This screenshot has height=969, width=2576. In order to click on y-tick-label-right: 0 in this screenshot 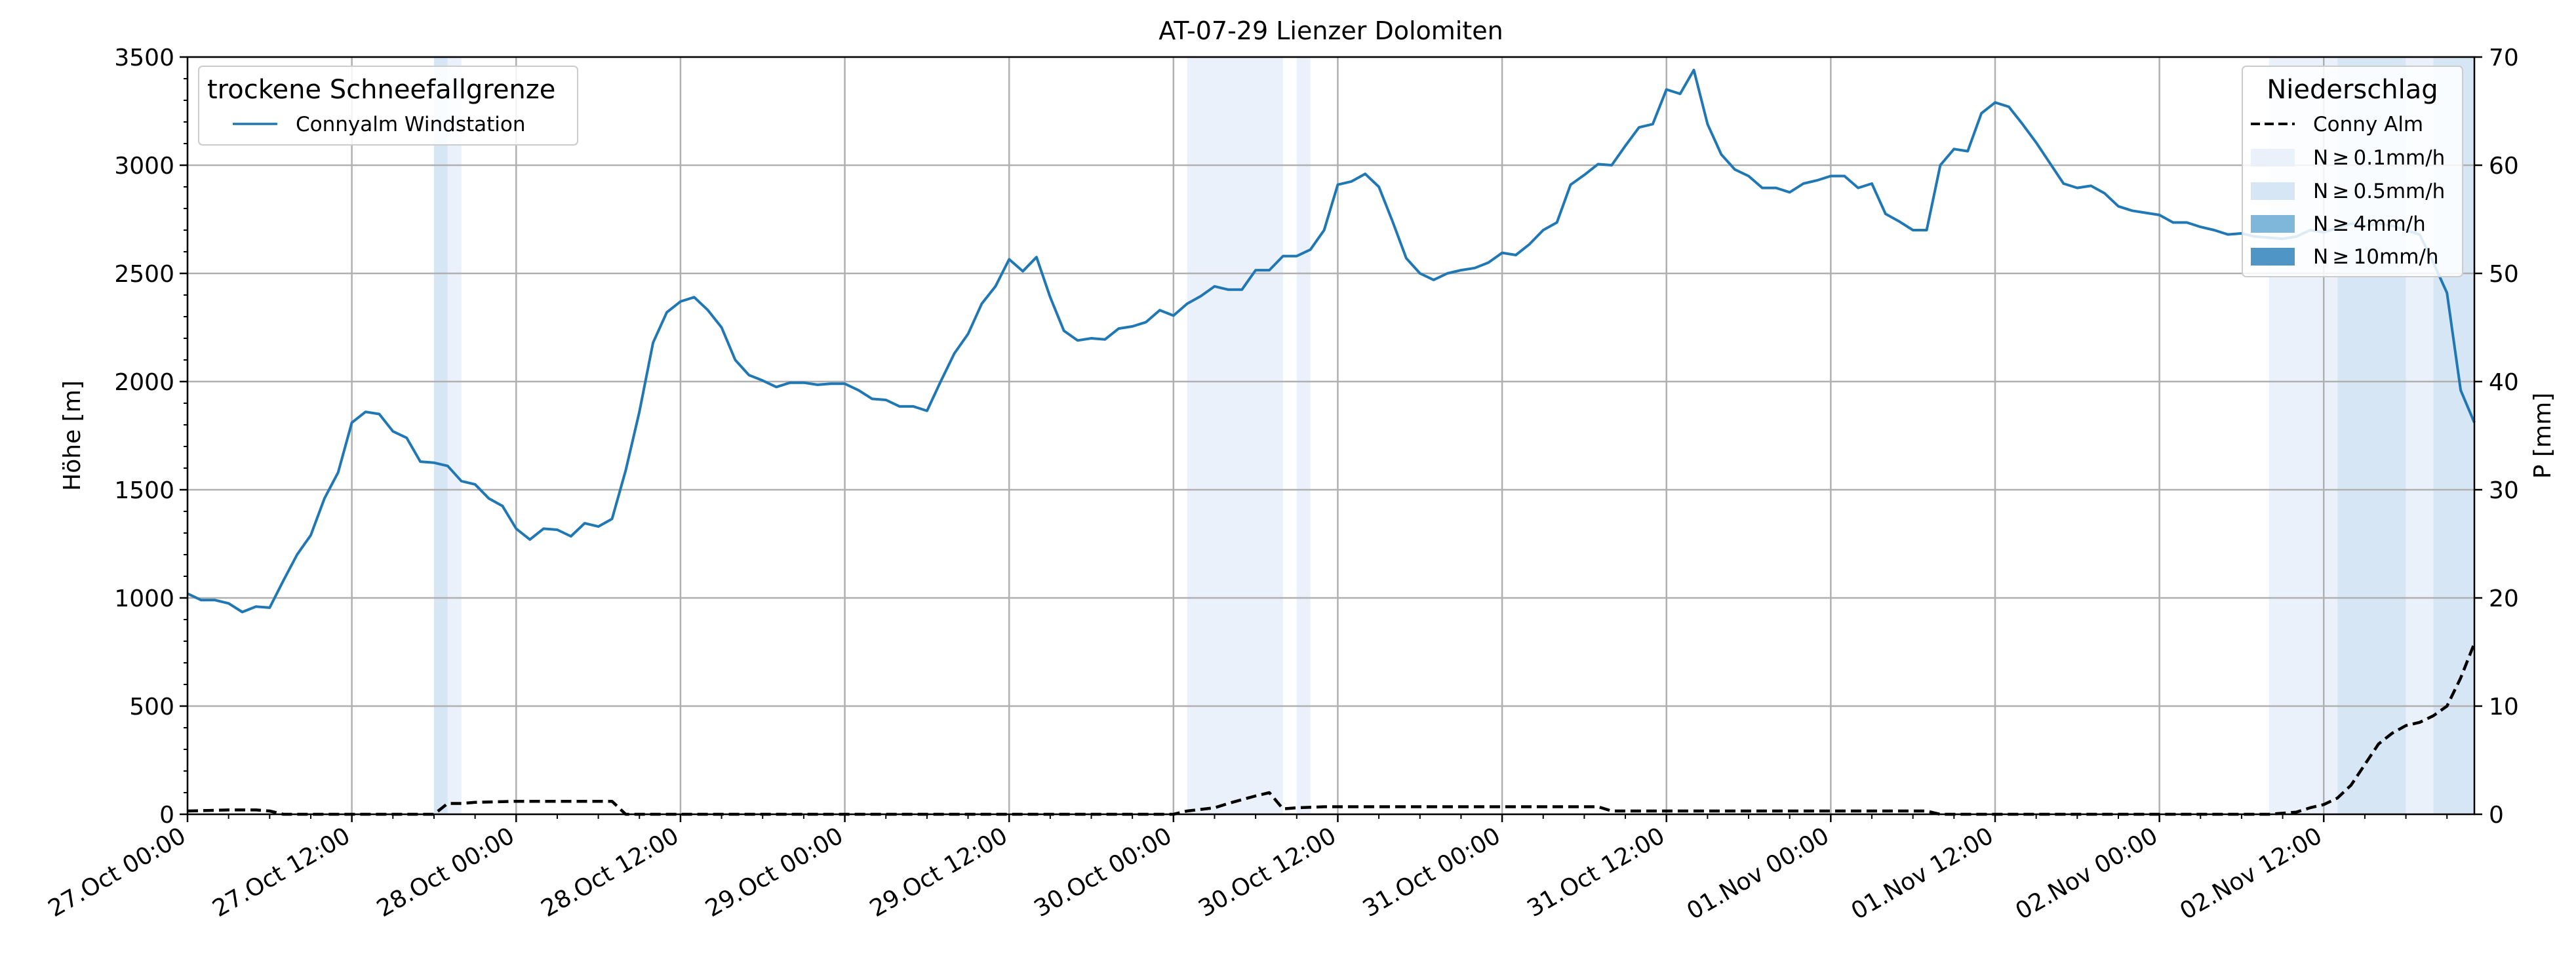, I will do `click(2496, 815)`.